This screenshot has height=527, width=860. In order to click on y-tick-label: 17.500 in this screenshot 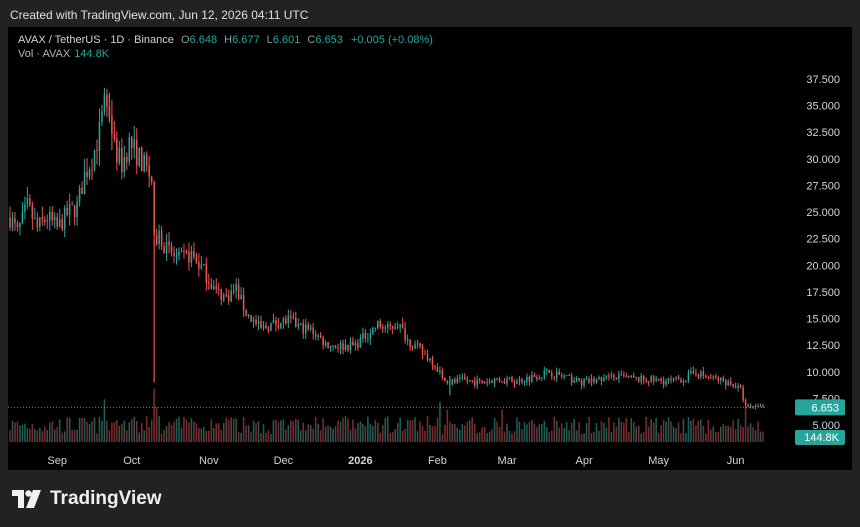, I will do `click(823, 293)`.